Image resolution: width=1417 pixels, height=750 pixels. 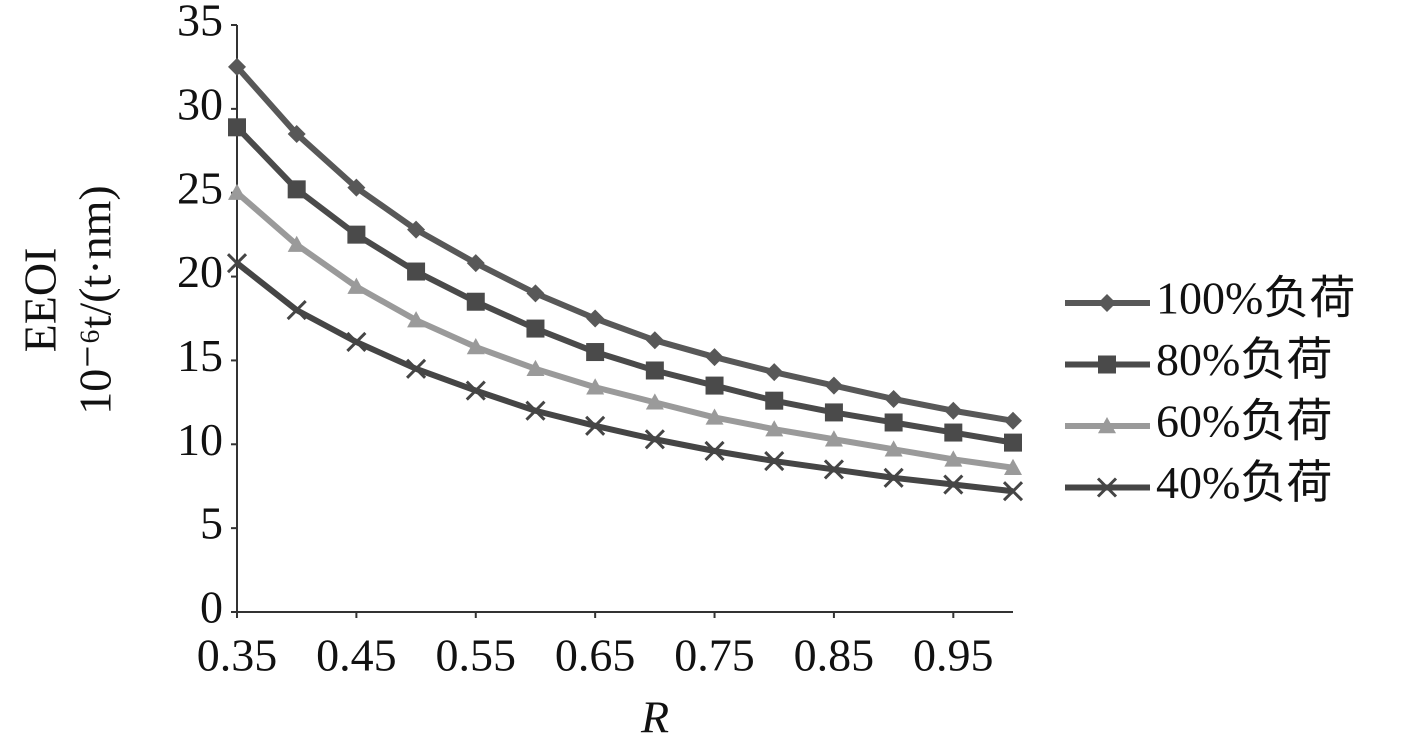 I want to click on y-axis-label: EEOI, so click(x=40, y=300).